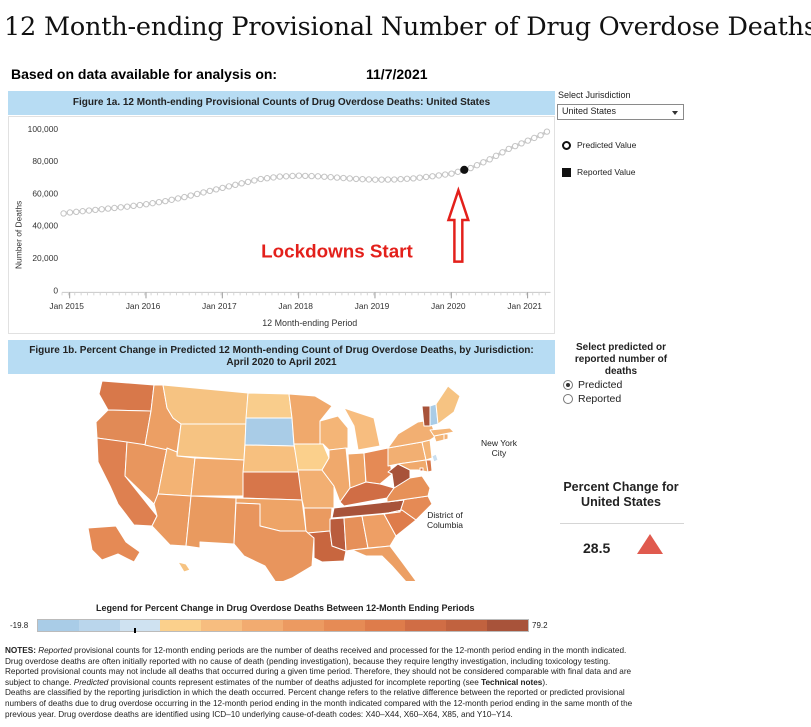 The image size is (811, 727). Describe the element at coordinates (334, 433) in the screenshot. I see `state-wi` at that location.